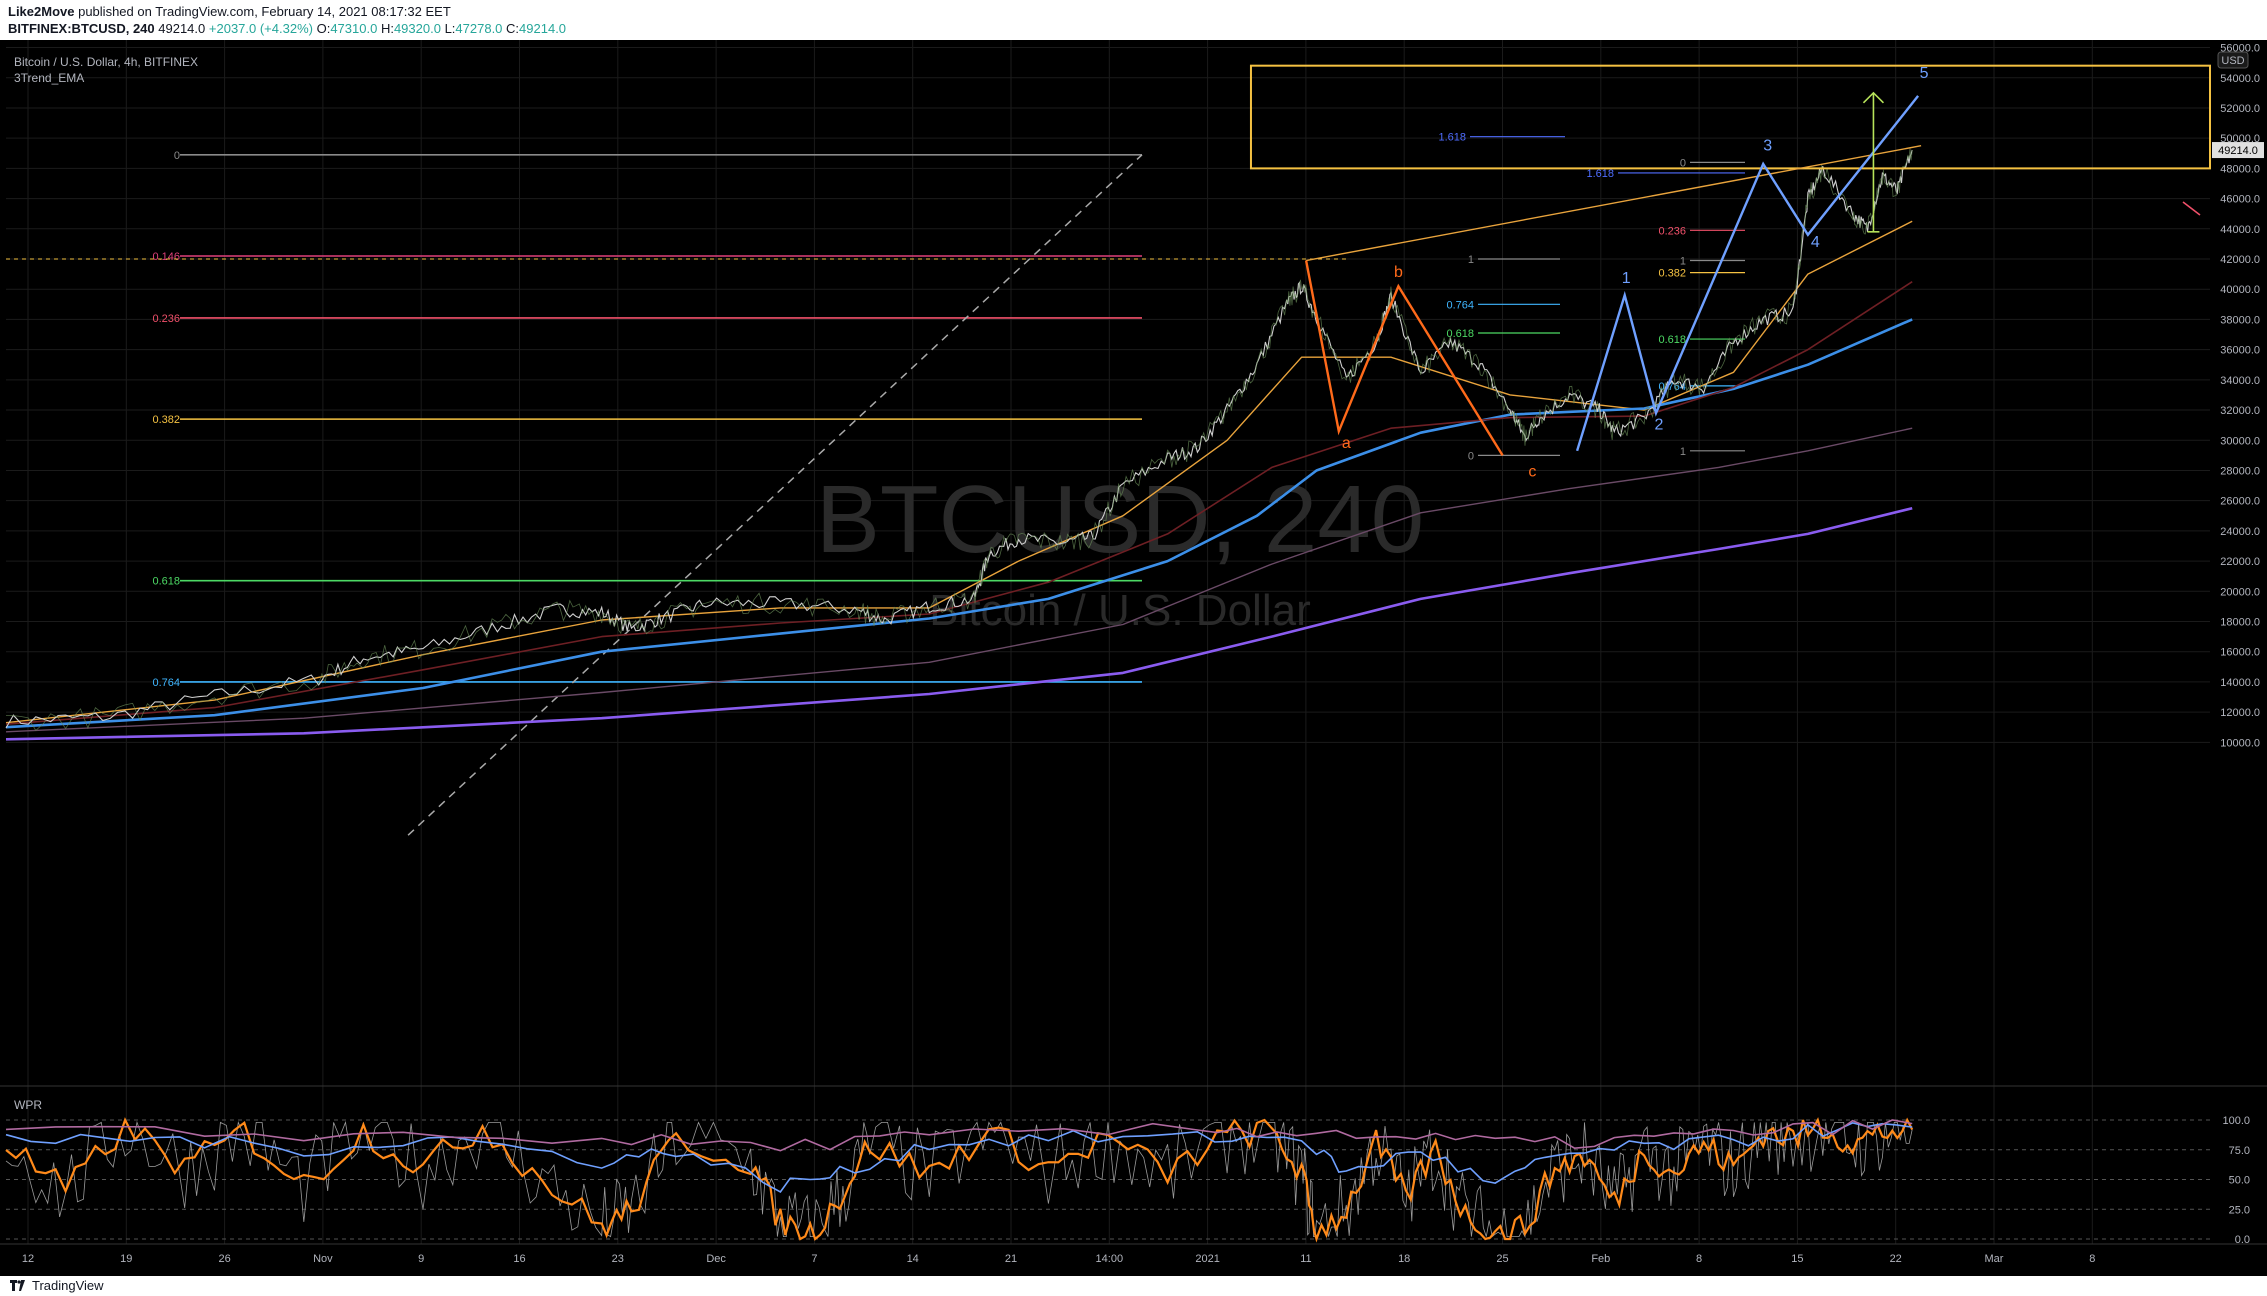 The height and width of the screenshot is (1296, 2267). Describe the element at coordinates (1600, 1259) in the screenshot. I see `x-tick-label-16: Feb` at that location.